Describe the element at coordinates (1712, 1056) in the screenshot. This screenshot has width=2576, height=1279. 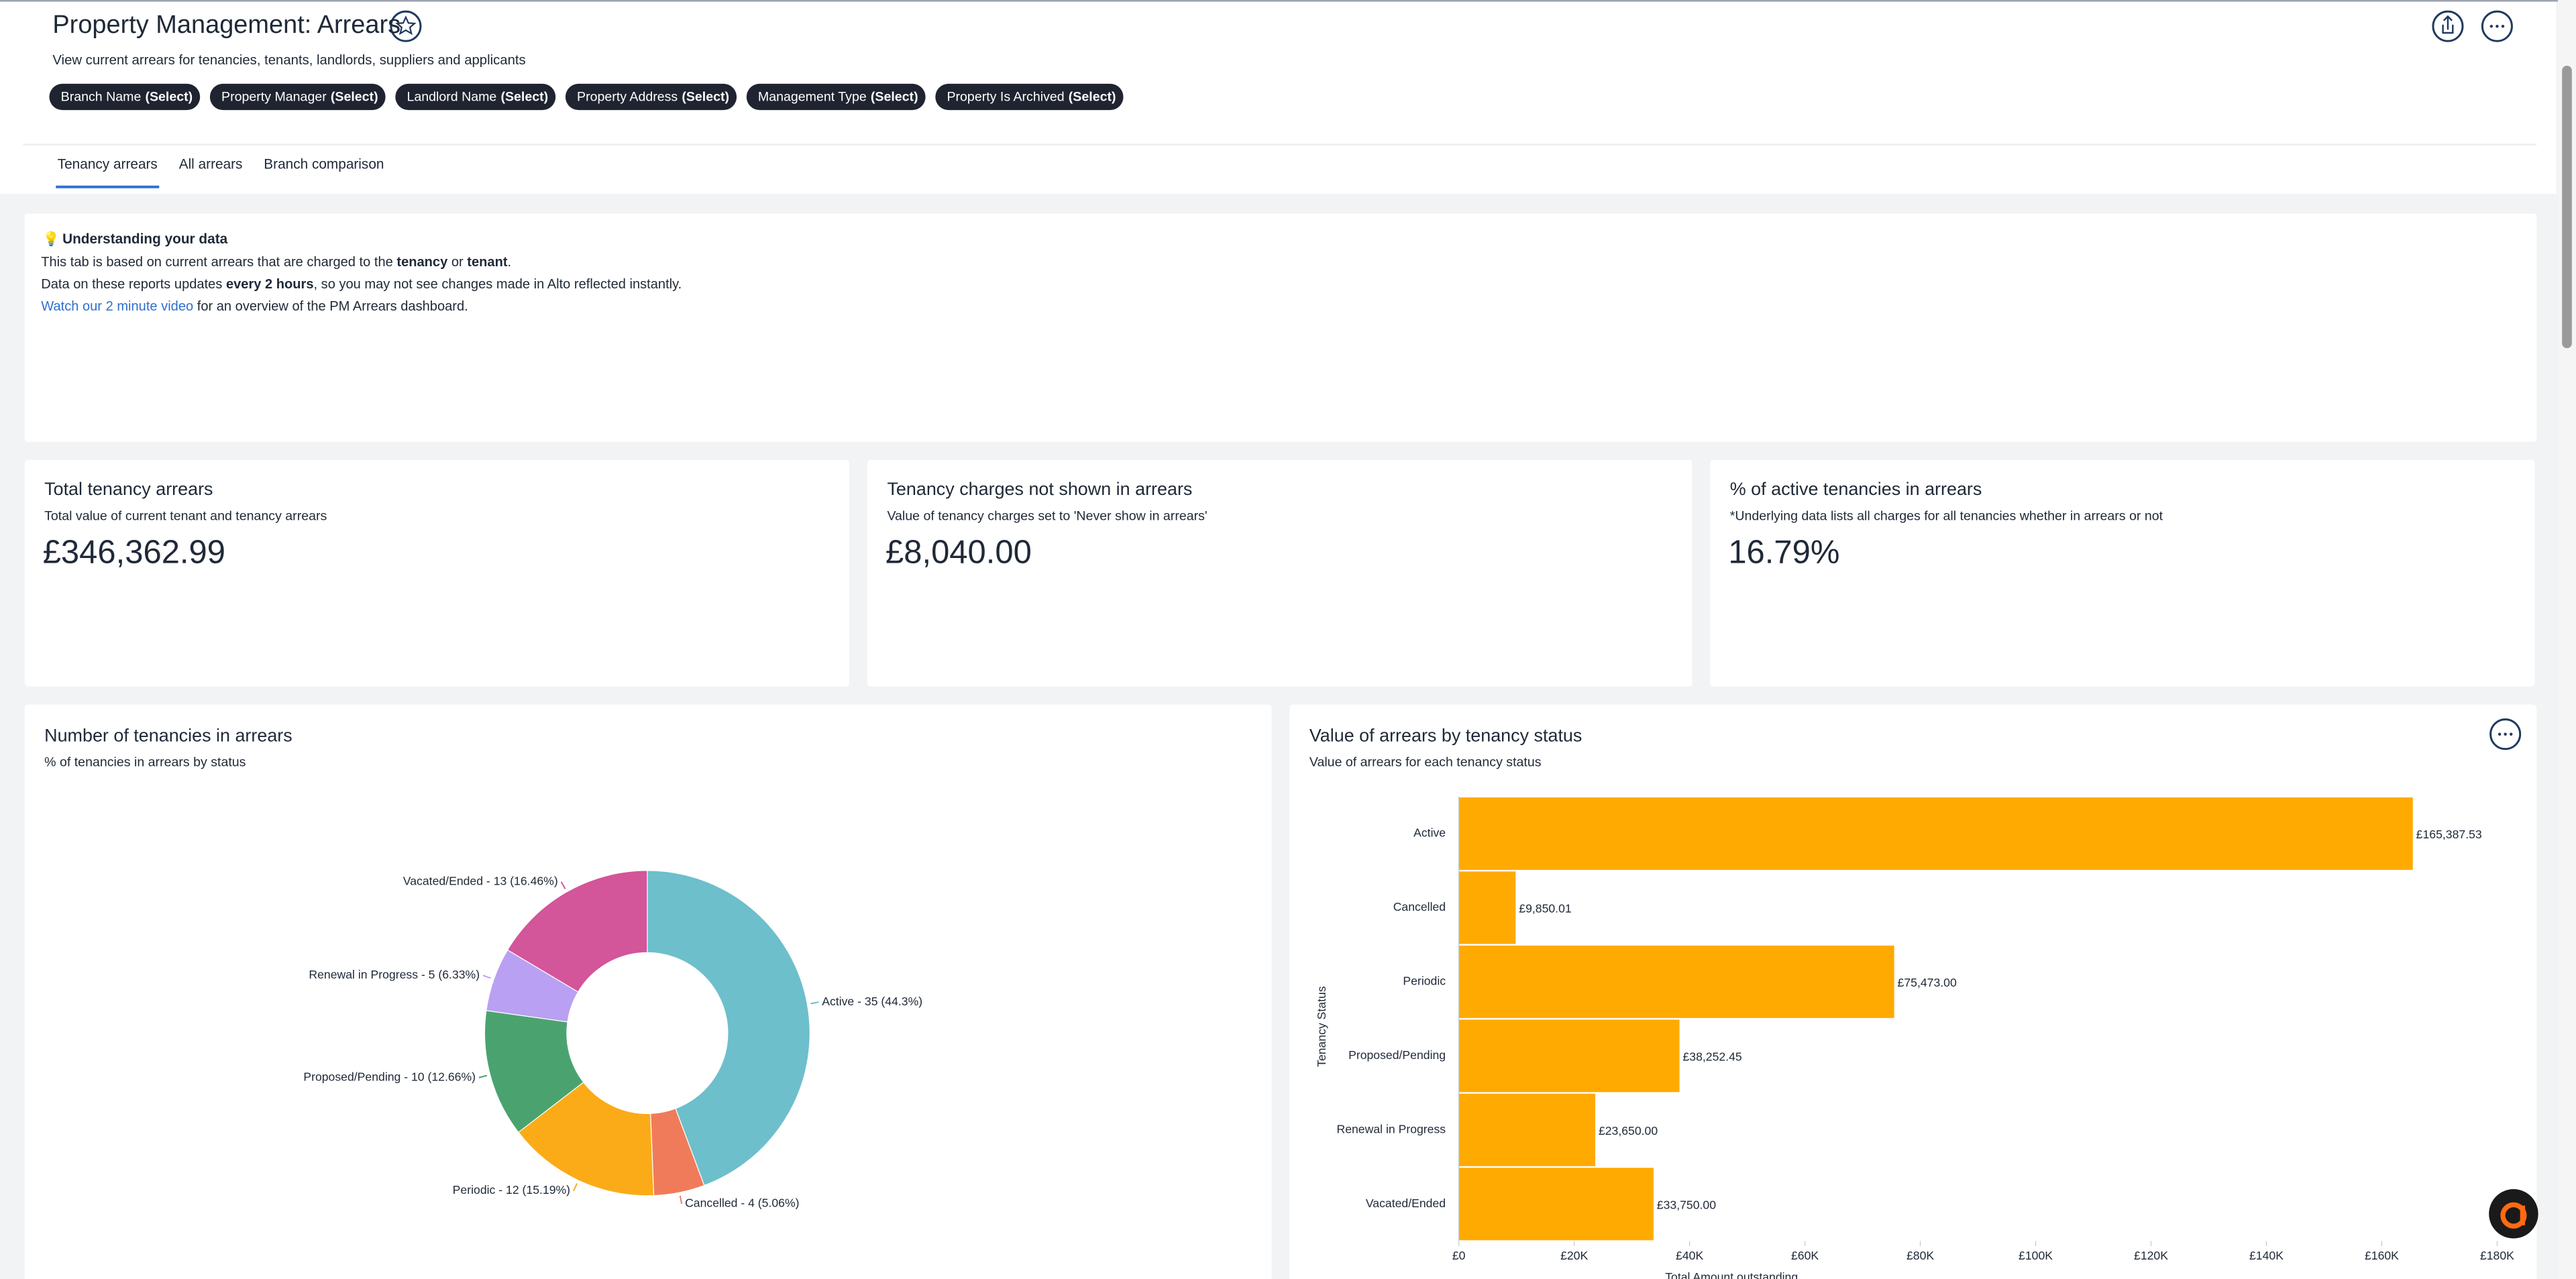
I see `value-label: £38,252.45` at that location.